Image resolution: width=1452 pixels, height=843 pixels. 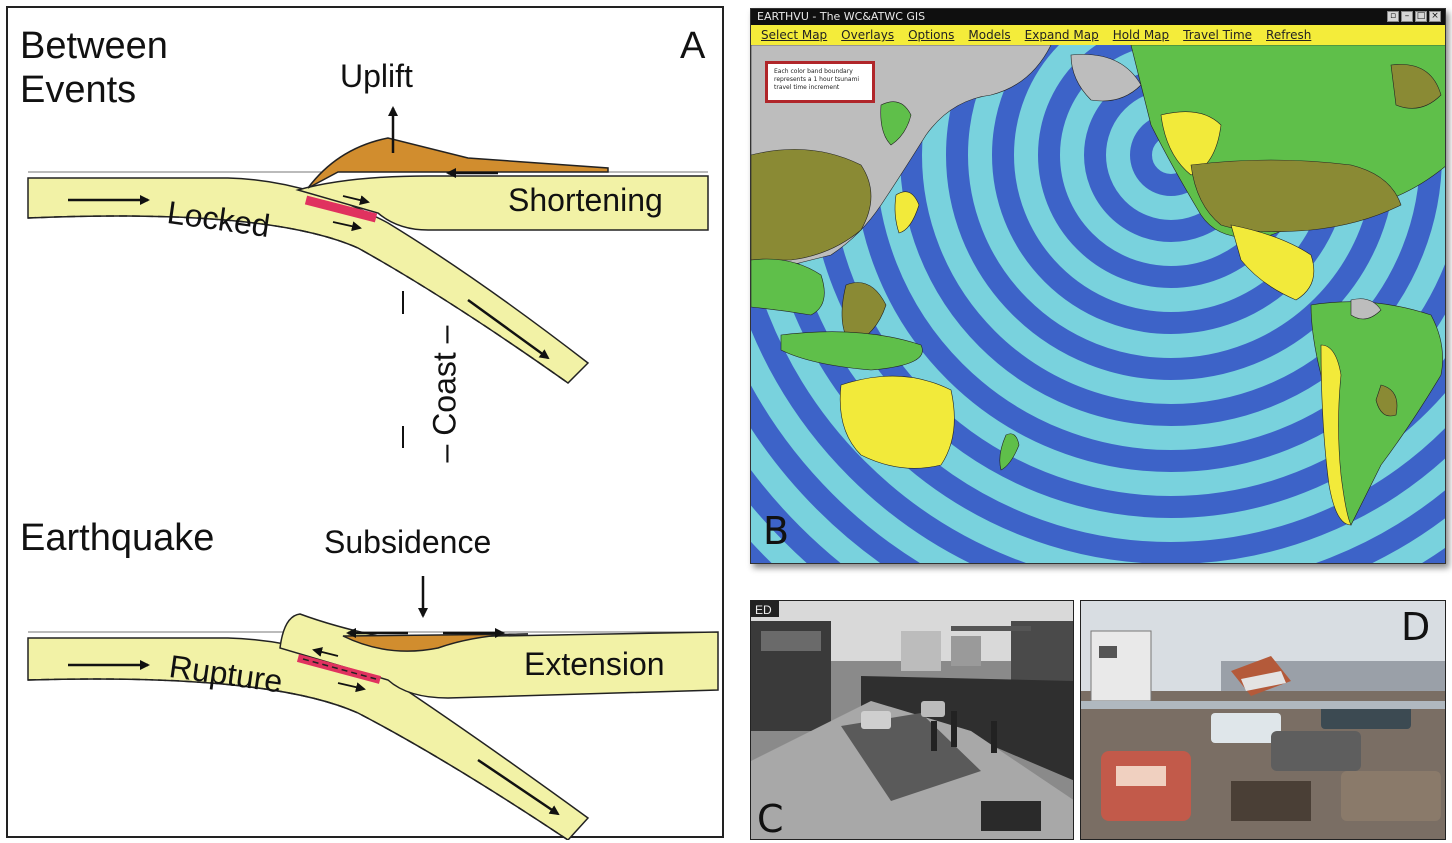 What do you see at coordinates (518, 787) in the screenshot?
I see `slab-arrow-bottom` at bounding box center [518, 787].